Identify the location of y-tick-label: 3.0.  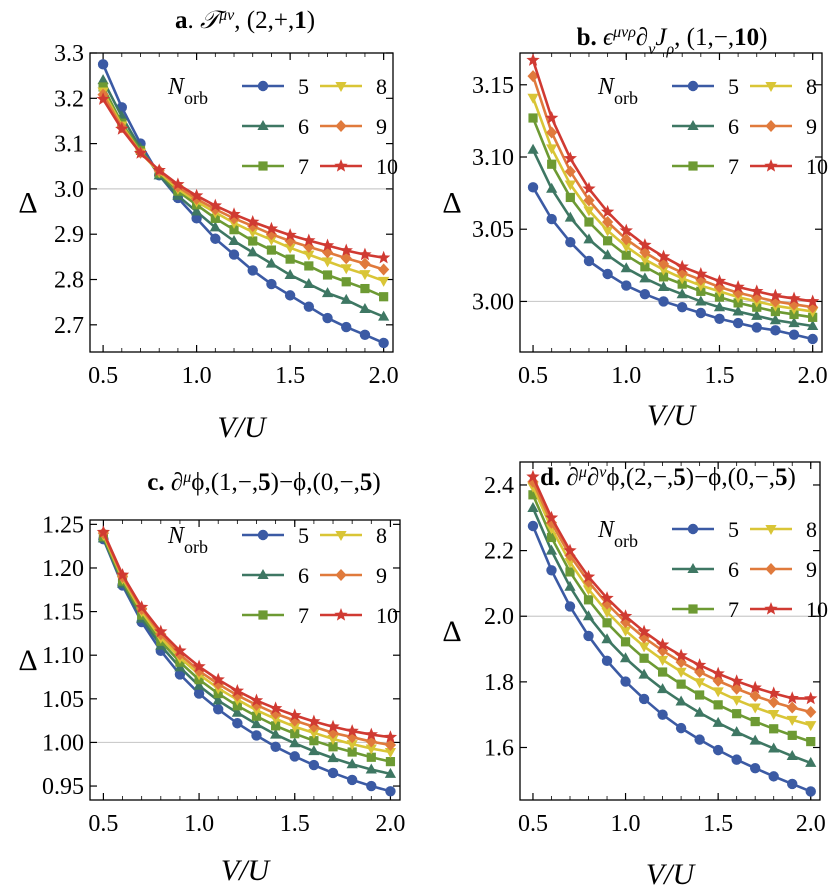
(69, 190).